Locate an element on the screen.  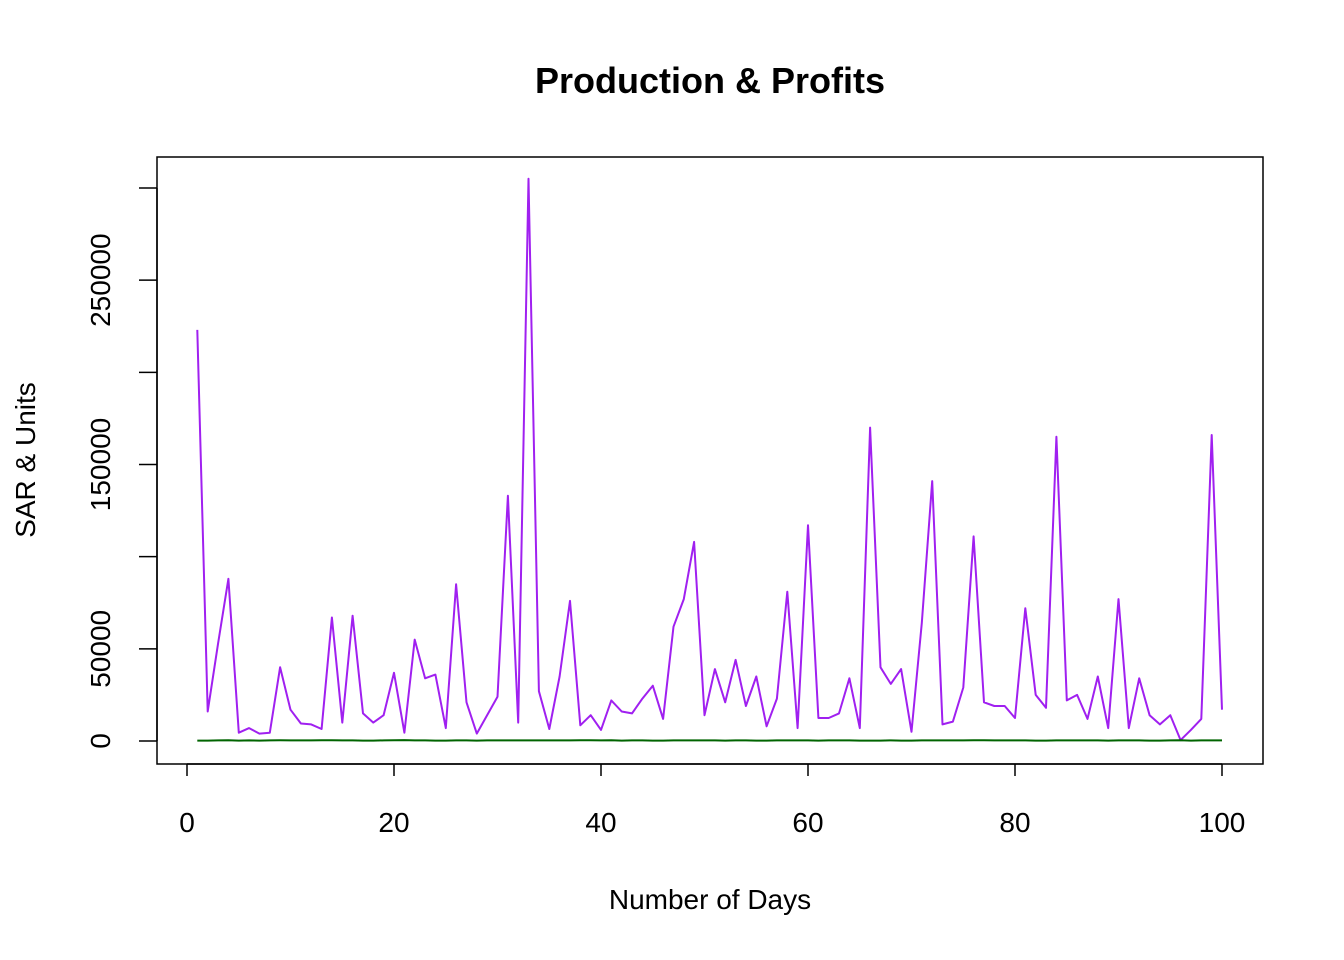
x-tick-label: 20 is located at coordinates (393, 822).